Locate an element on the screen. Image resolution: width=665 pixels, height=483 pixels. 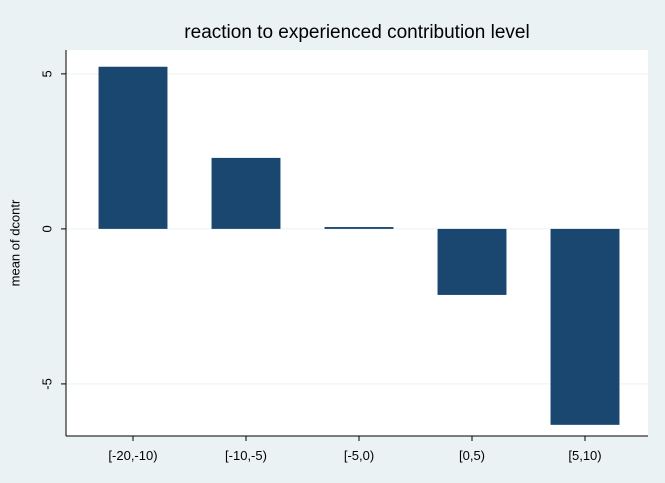
y-axis-label: mean of dcontr is located at coordinates (14, 242).